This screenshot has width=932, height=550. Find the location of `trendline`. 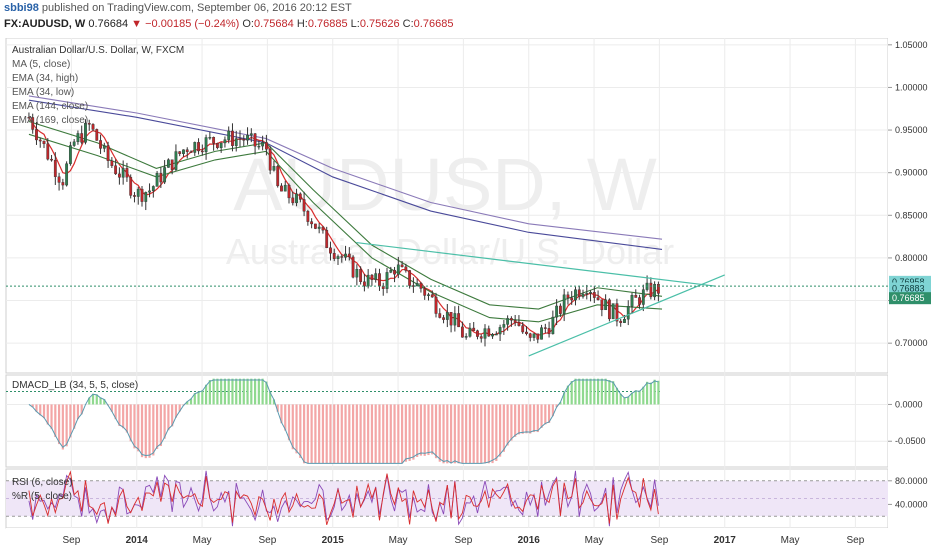

trendline is located at coordinates (626, 315).